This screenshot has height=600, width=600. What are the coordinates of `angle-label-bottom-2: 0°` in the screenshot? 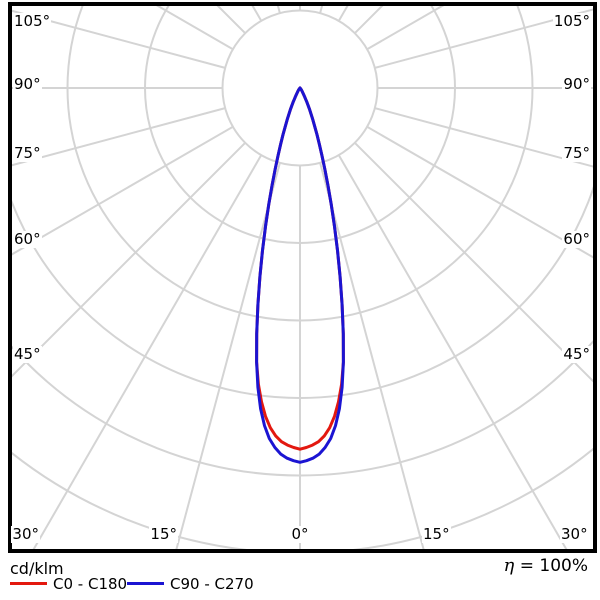 It's located at (300, 534).